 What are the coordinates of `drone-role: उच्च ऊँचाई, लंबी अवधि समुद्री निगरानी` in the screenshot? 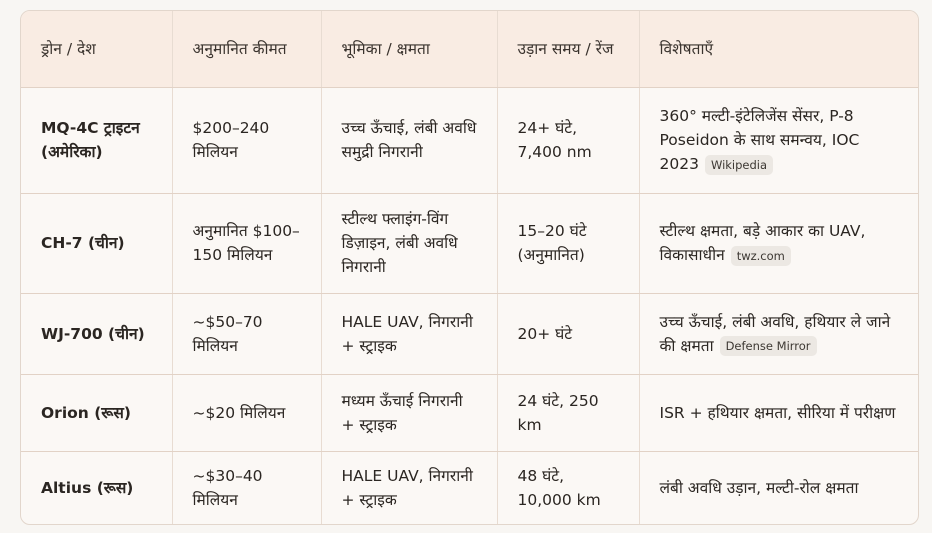 It's located at (409, 140).